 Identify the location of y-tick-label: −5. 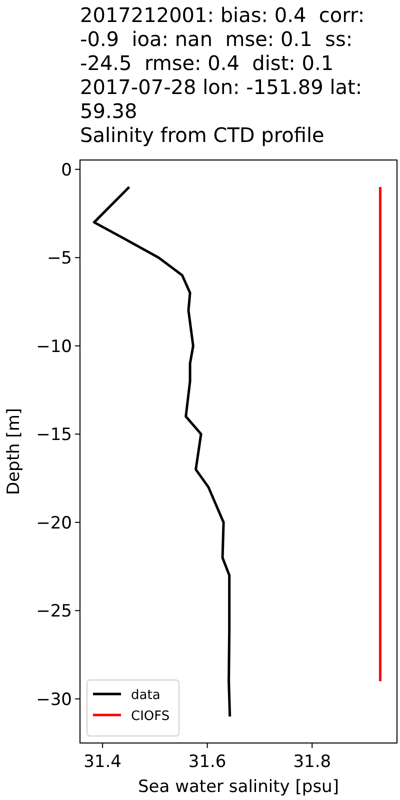
(59, 258).